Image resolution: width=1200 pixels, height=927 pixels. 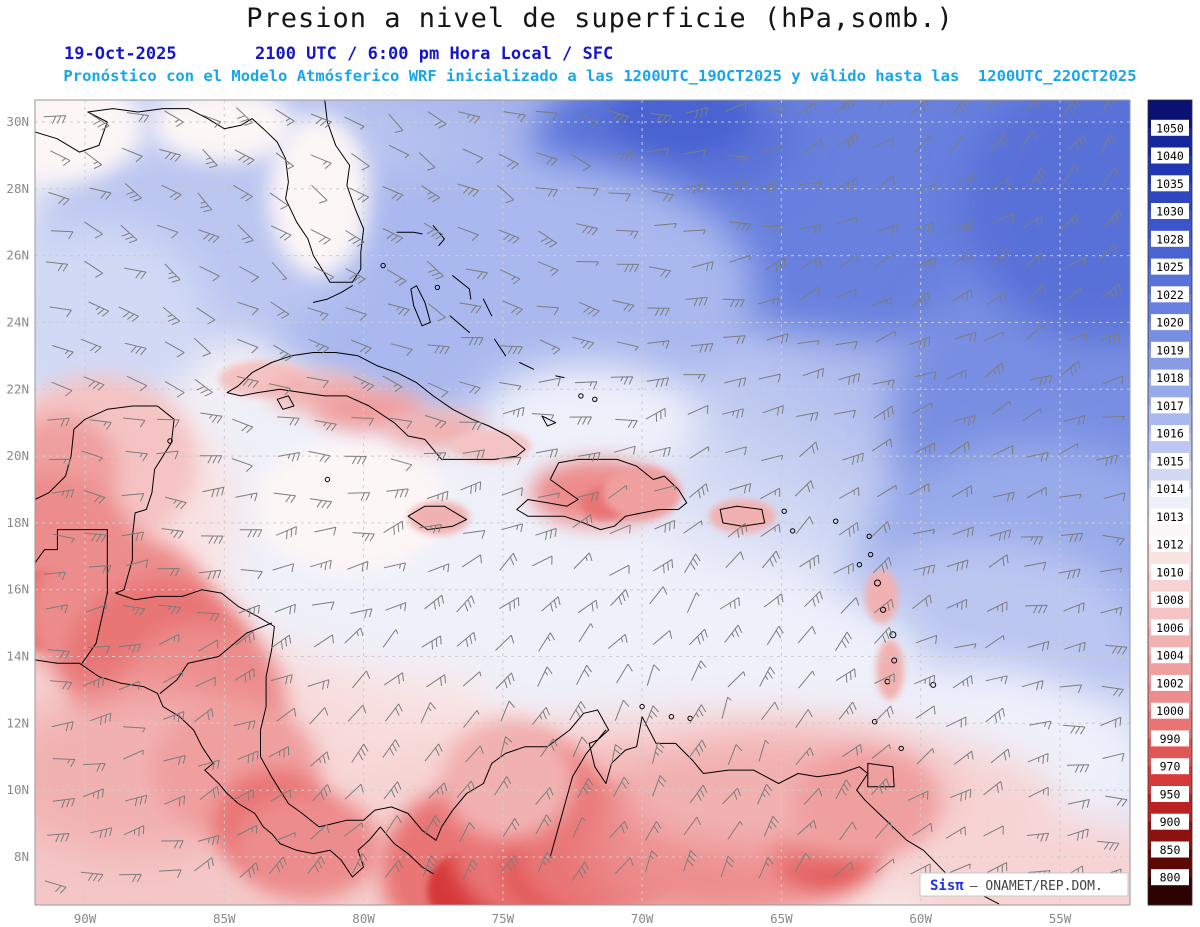 I want to click on colorbar-label: 900, so click(x=1170, y=822).